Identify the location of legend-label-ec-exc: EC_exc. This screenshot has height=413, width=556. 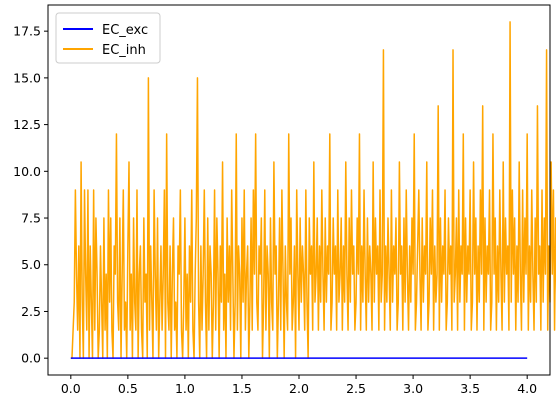
(125, 30).